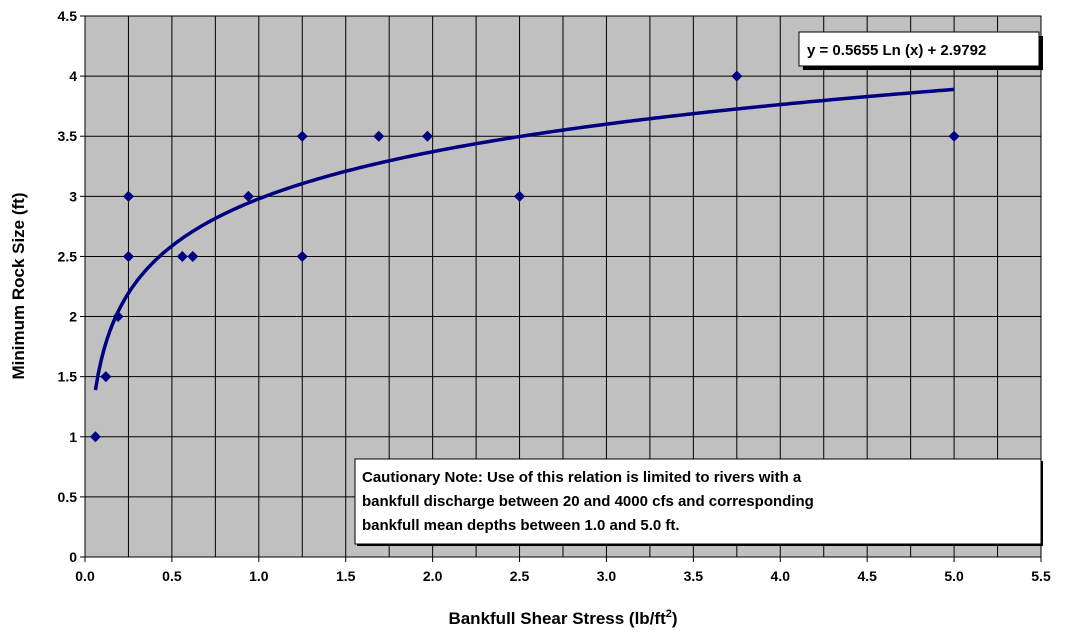  Describe the element at coordinates (68, 16) in the screenshot. I see `y-tick-label: 4.5` at that location.